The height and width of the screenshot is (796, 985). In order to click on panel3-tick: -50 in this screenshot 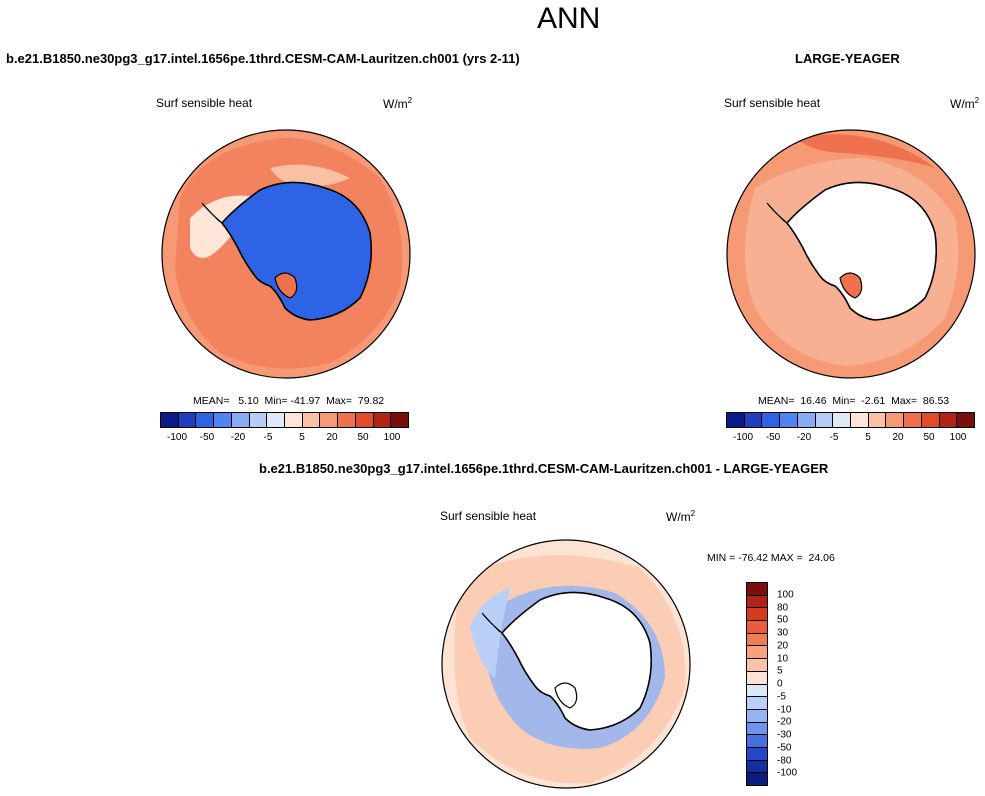, I will do `click(784, 748)`.